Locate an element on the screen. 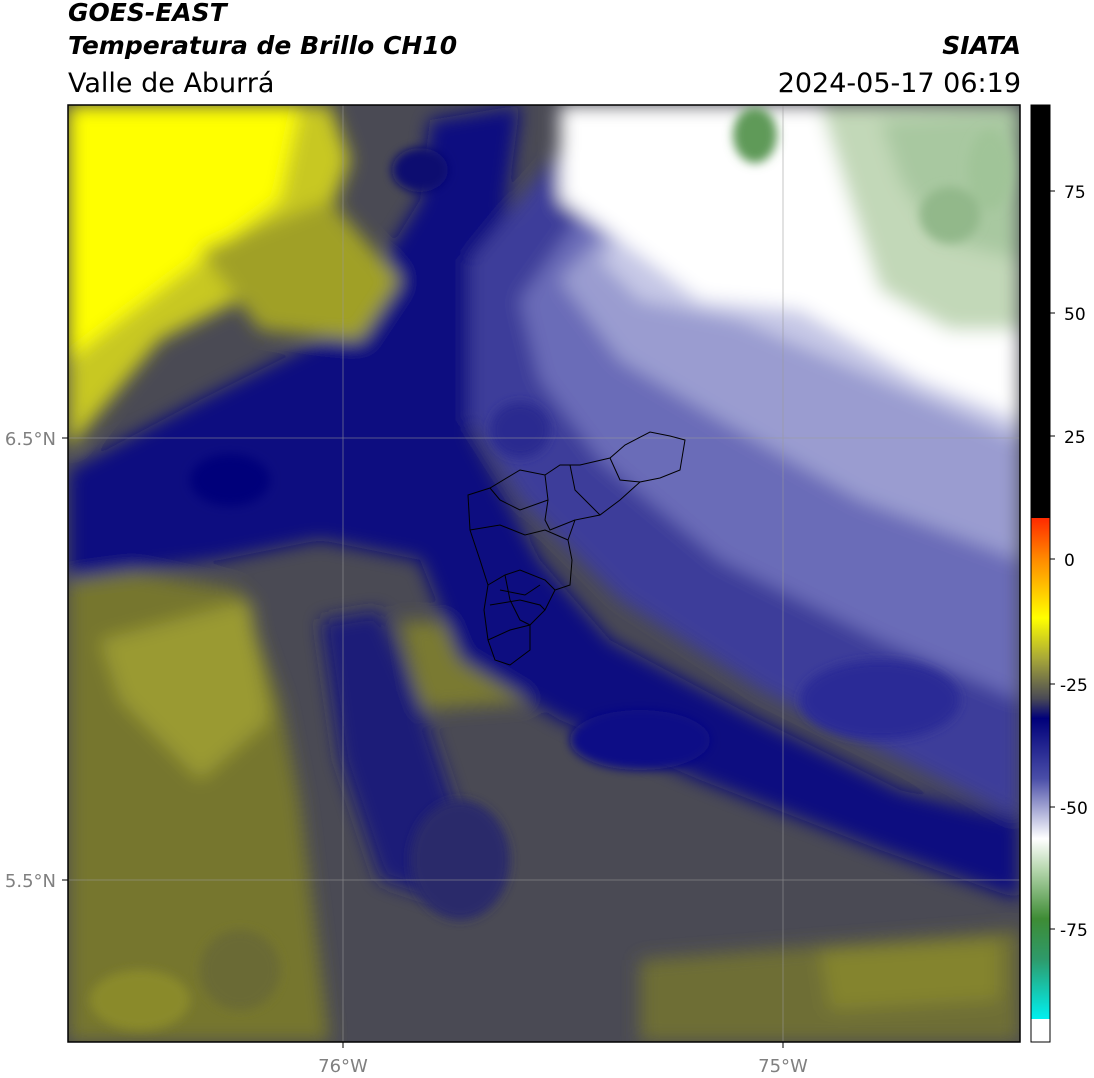 The image size is (1094, 1078). colorbar-tick-label: -75 is located at coordinates (1074, 931).